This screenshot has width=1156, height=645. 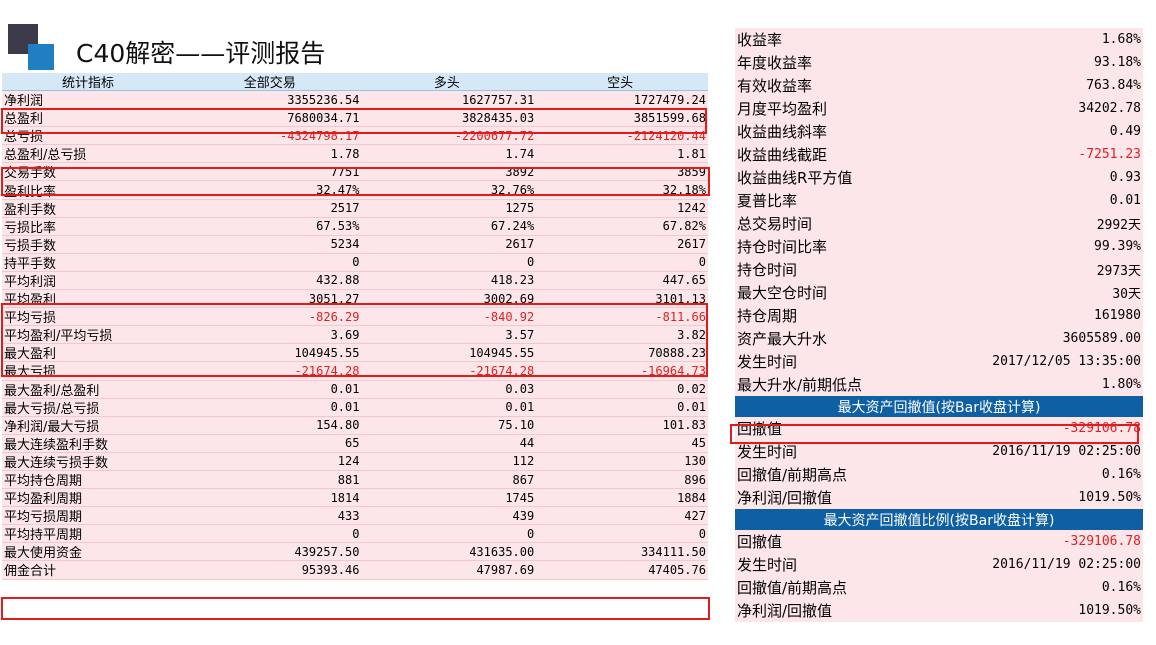 What do you see at coordinates (355, 353) in the screenshot?
I see `table-row: 最大盈利 104945.55 104945.55 70888.23` at bounding box center [355, 353].